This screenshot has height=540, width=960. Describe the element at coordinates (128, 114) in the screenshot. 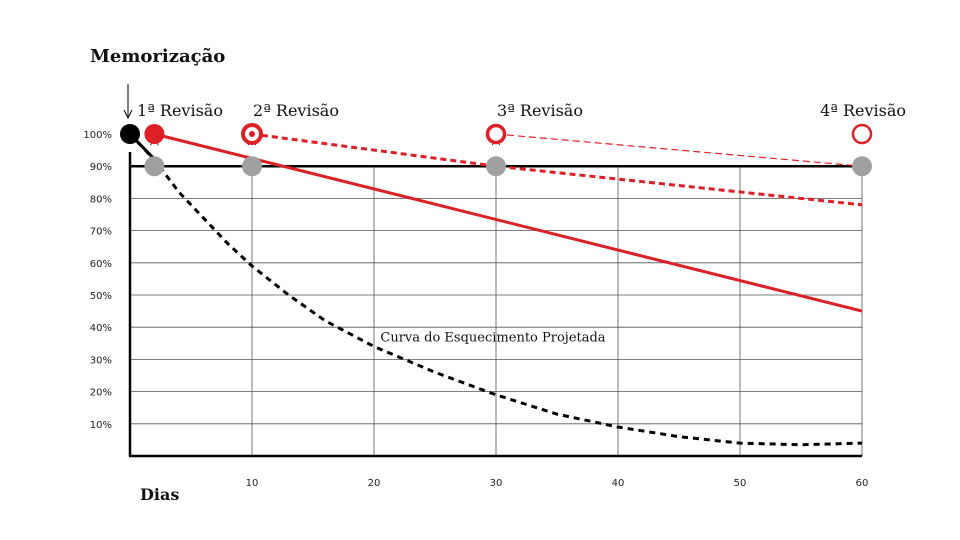

I see `arrow-head` at that location.